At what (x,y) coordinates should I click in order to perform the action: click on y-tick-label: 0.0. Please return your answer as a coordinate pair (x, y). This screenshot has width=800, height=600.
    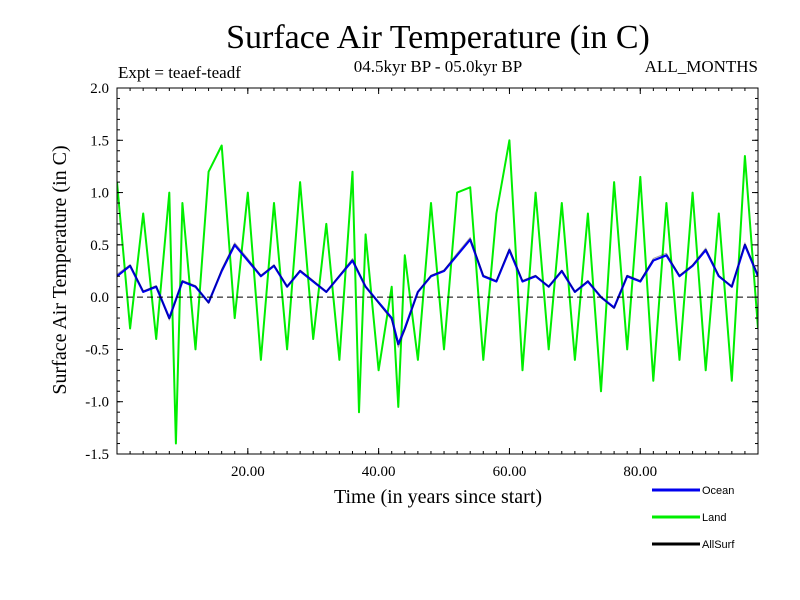
    Looking at the image, I should click on (99, 298).